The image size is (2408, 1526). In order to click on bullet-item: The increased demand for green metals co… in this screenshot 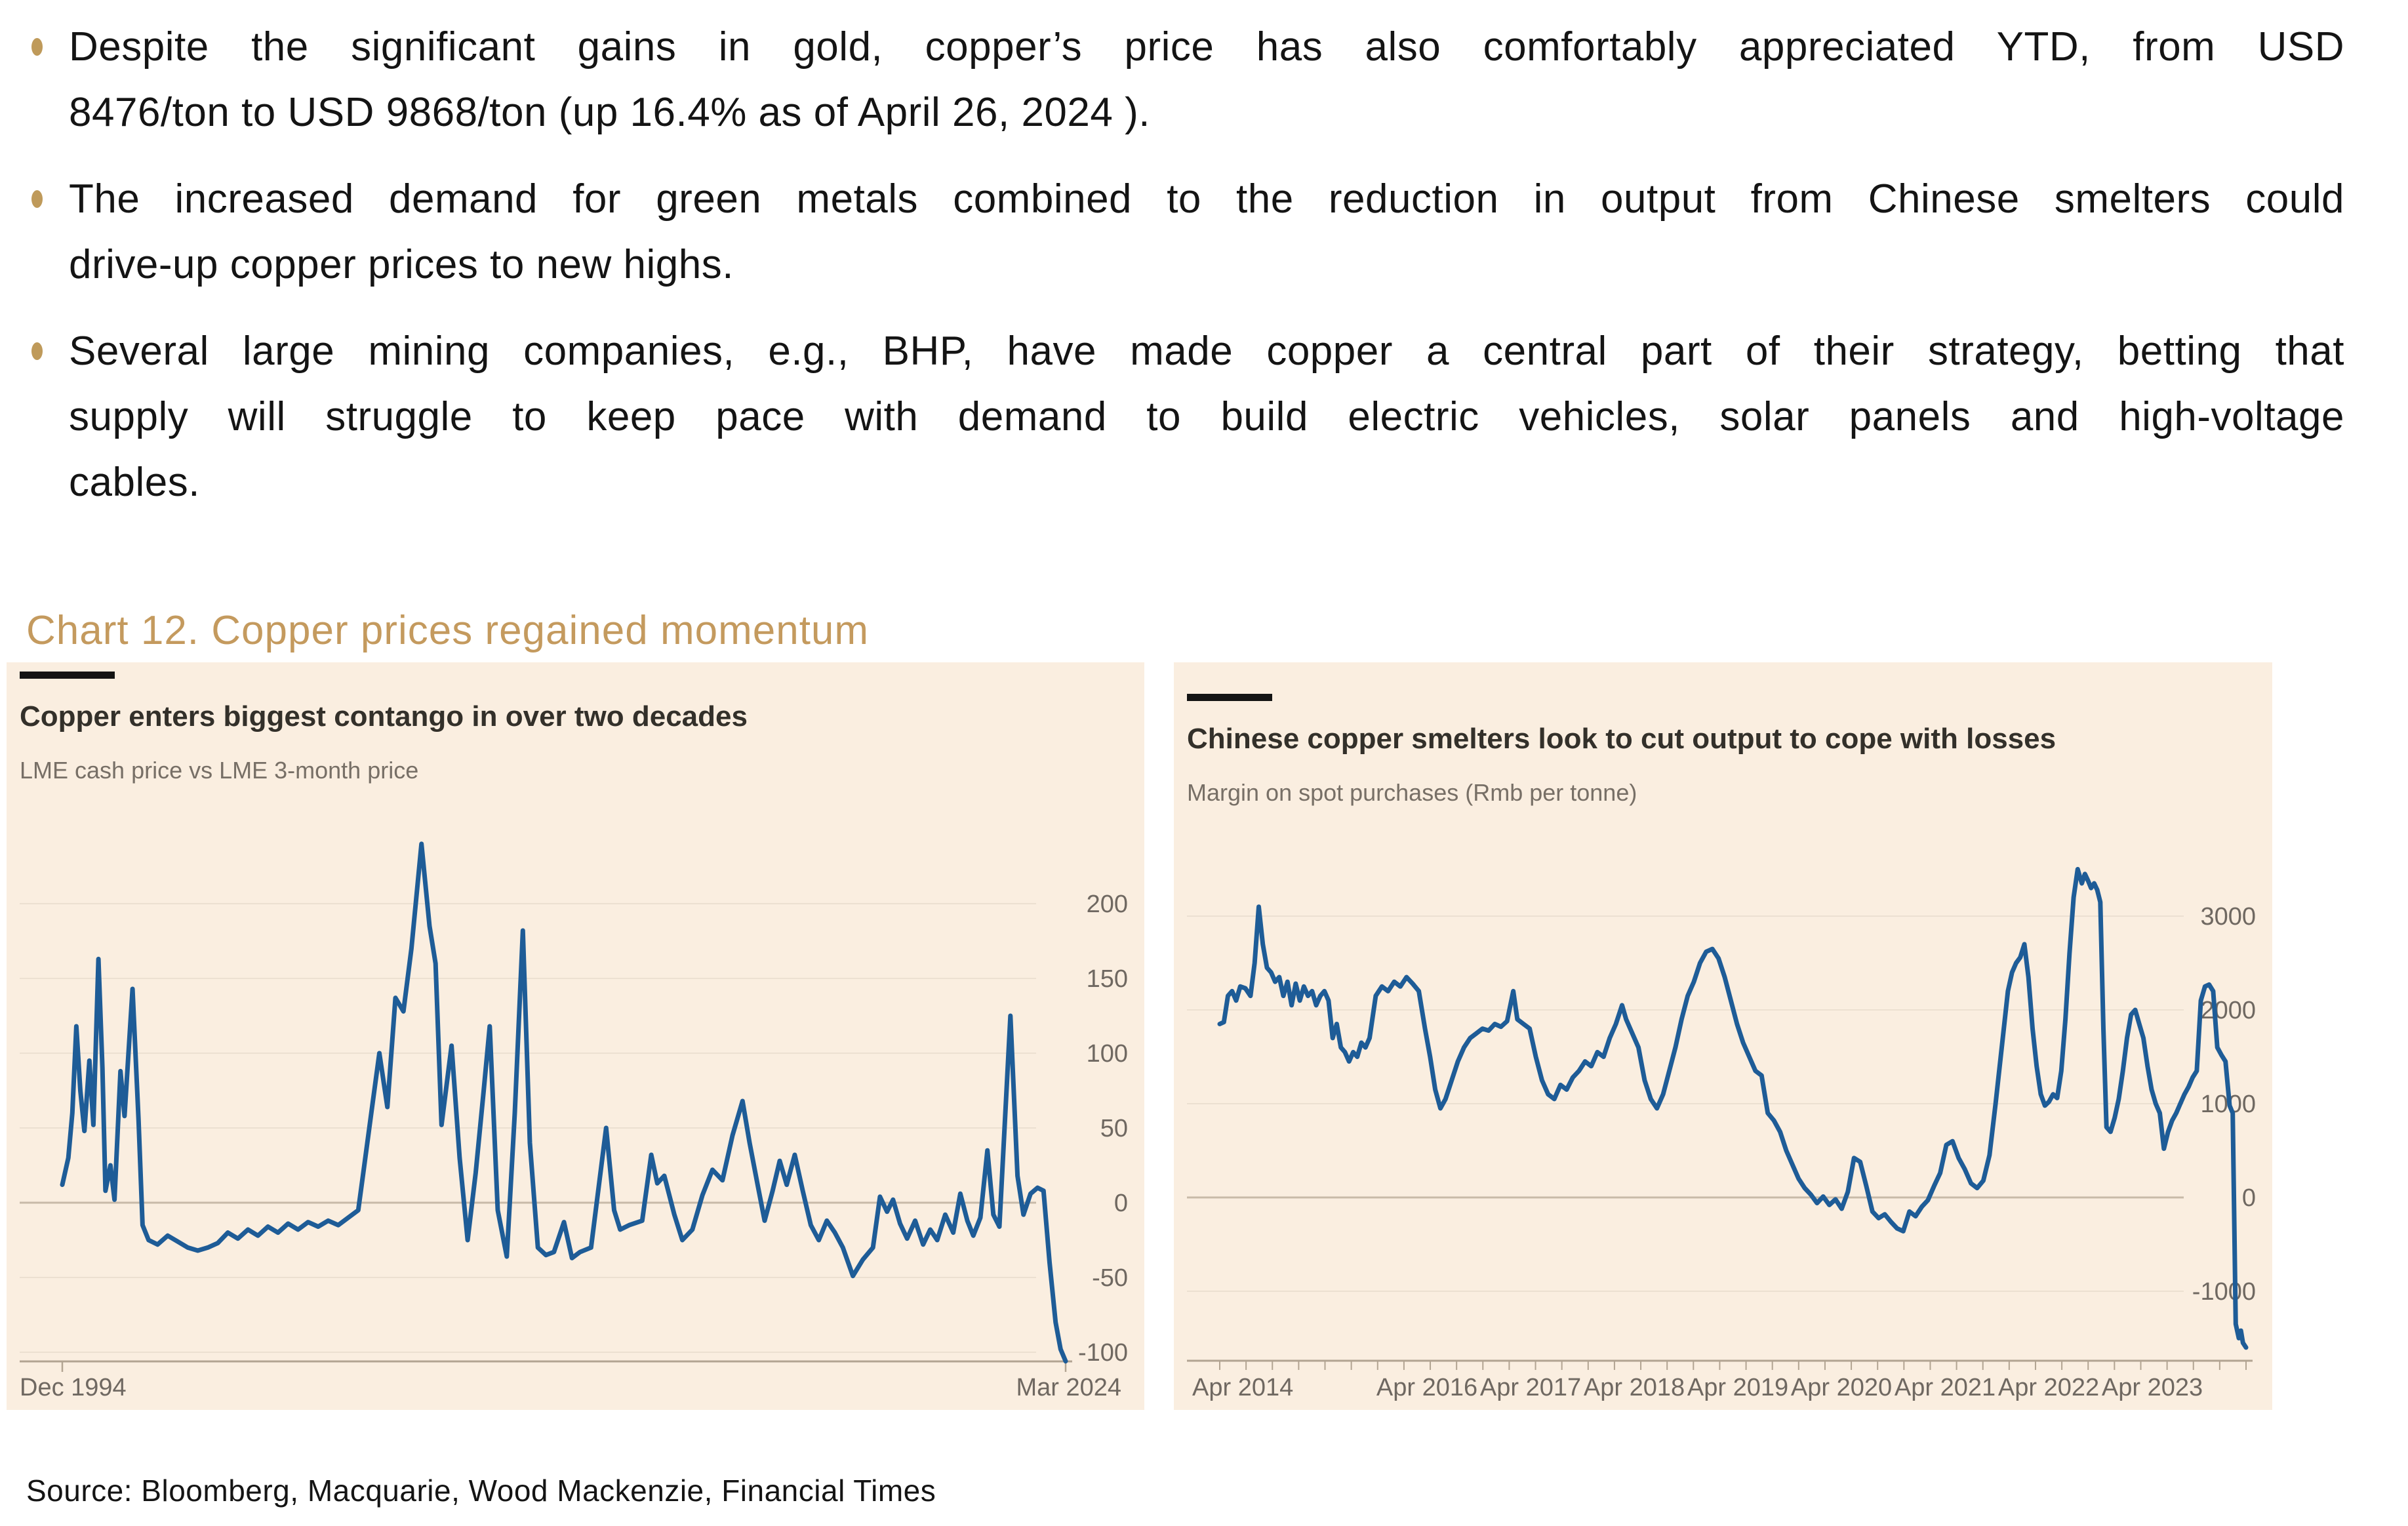, I will do `click(1185, 232)`.